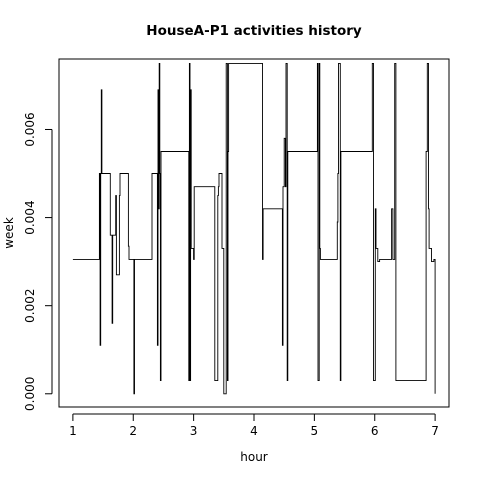 This screenshot has height=480, width=480. I want to click on x-tick-label: 3, so click(194, 431).